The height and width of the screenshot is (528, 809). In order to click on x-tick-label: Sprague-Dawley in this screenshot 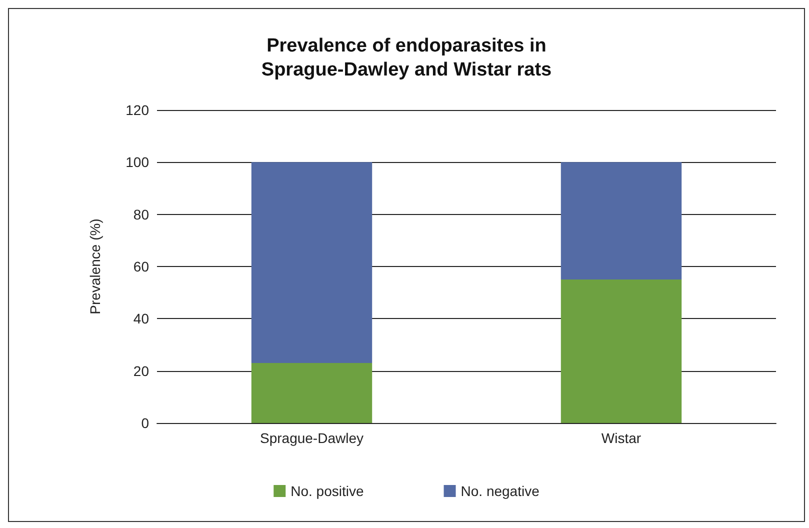, I will do `click(312, 438)`.